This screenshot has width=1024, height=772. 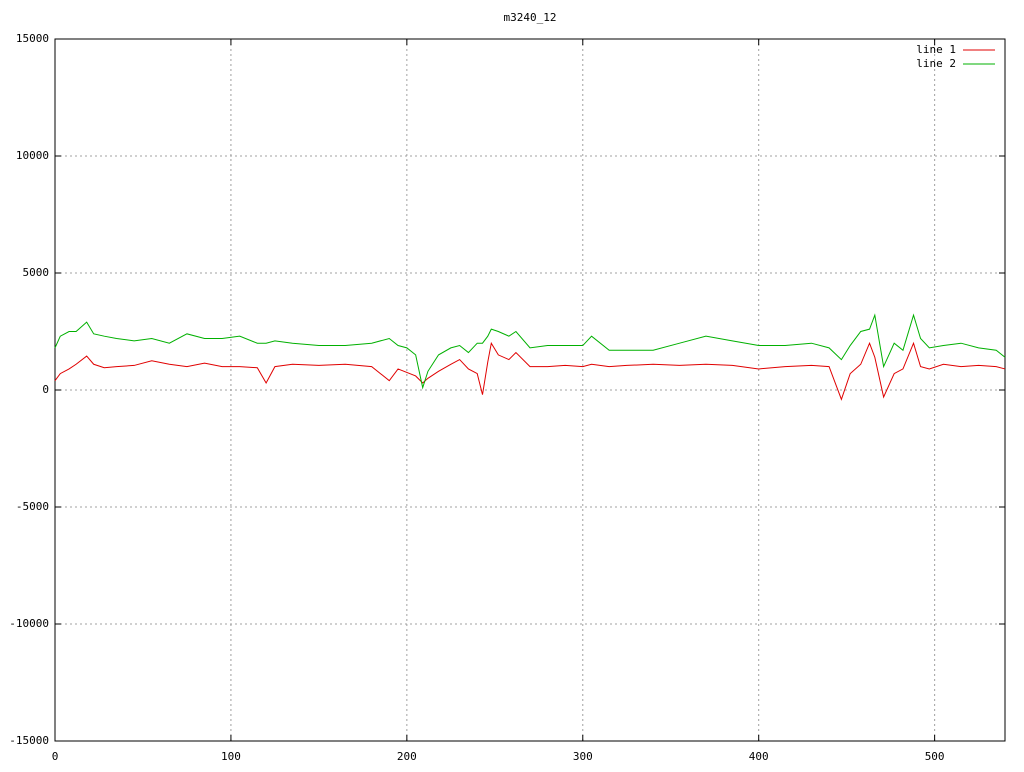 I want to click on y-tick-label: -5000, so click(x=32, y=506).